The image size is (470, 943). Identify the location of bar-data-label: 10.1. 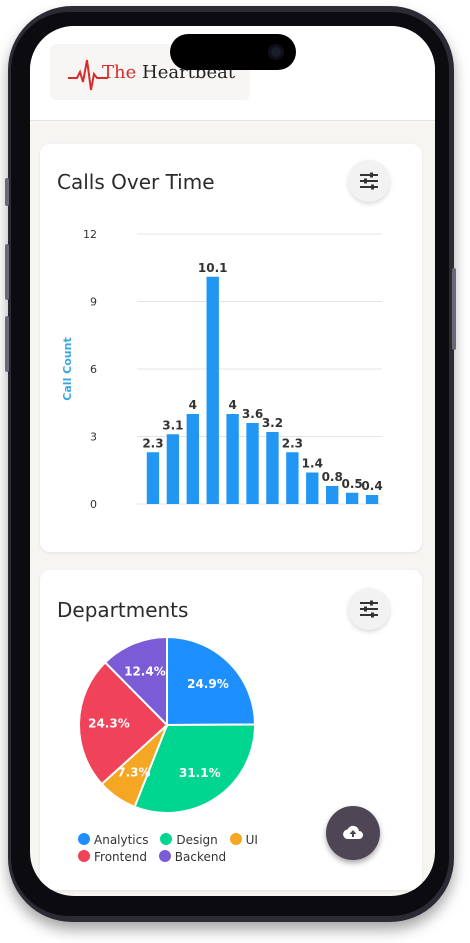
(213, 268).